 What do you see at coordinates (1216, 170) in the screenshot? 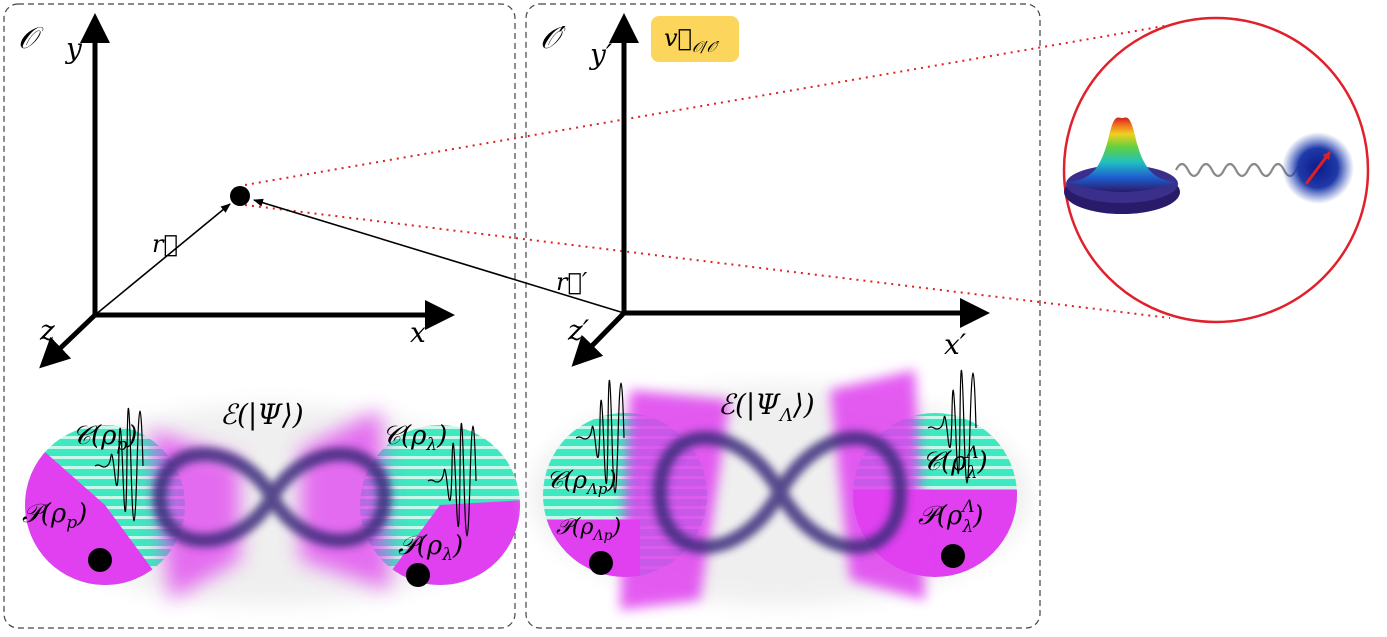
I see `zoom-circle` at bounding box center [1216, 170].